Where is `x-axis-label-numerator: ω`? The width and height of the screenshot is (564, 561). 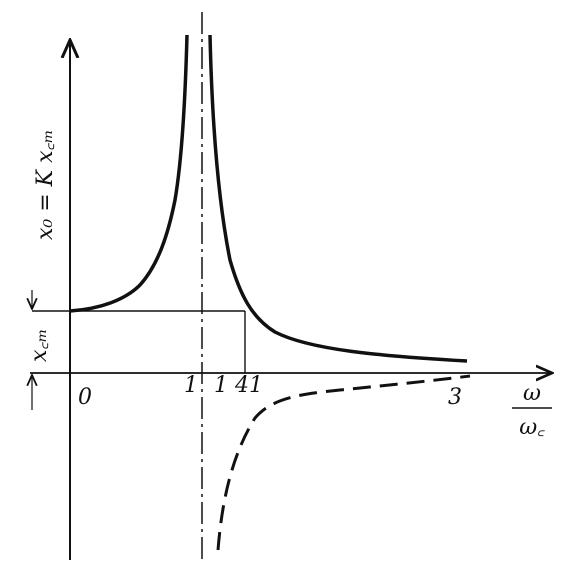
x-axis-label-numerator: ω is located at coordinates (532, 393).